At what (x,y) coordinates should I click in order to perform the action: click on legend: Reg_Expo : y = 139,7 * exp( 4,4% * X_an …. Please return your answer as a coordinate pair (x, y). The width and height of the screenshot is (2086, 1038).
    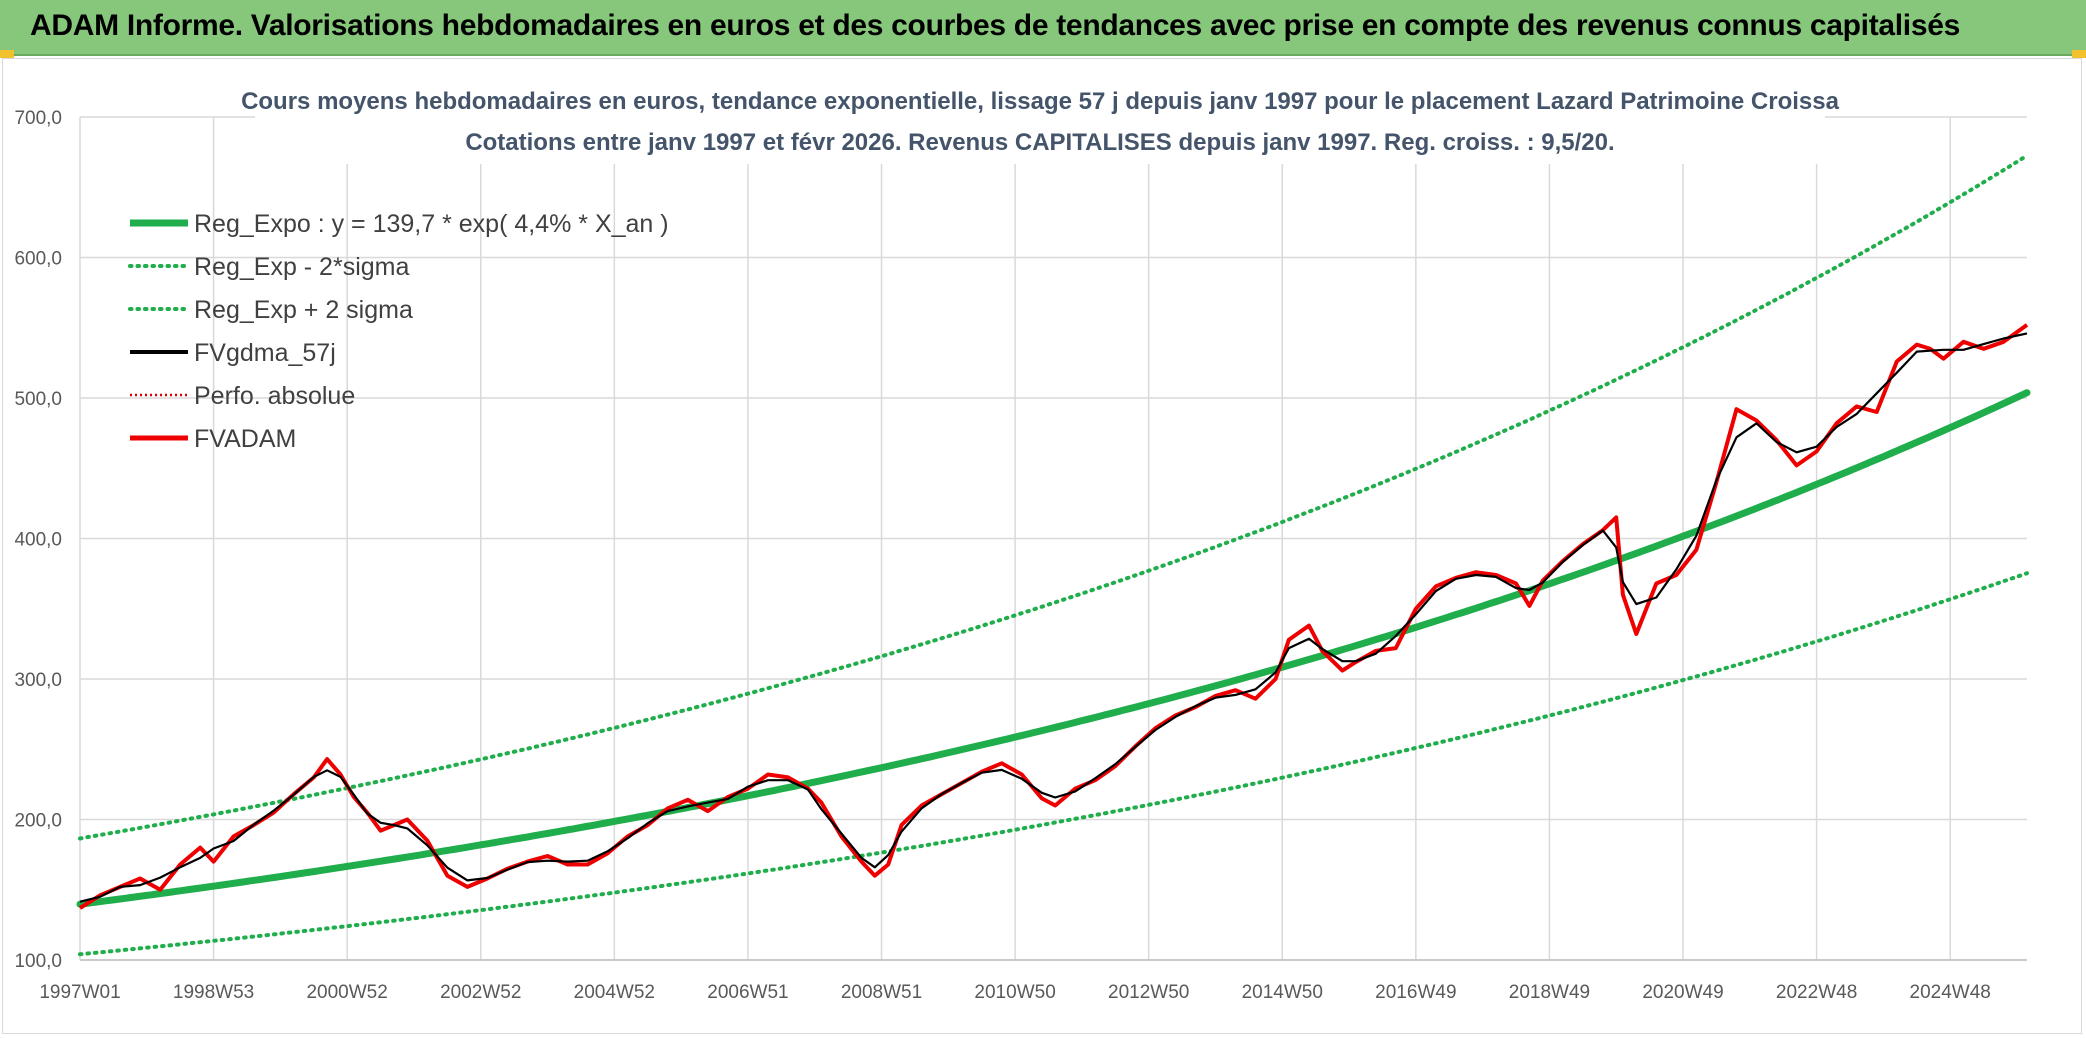
    Looking at the image, I should click on (398, 331).